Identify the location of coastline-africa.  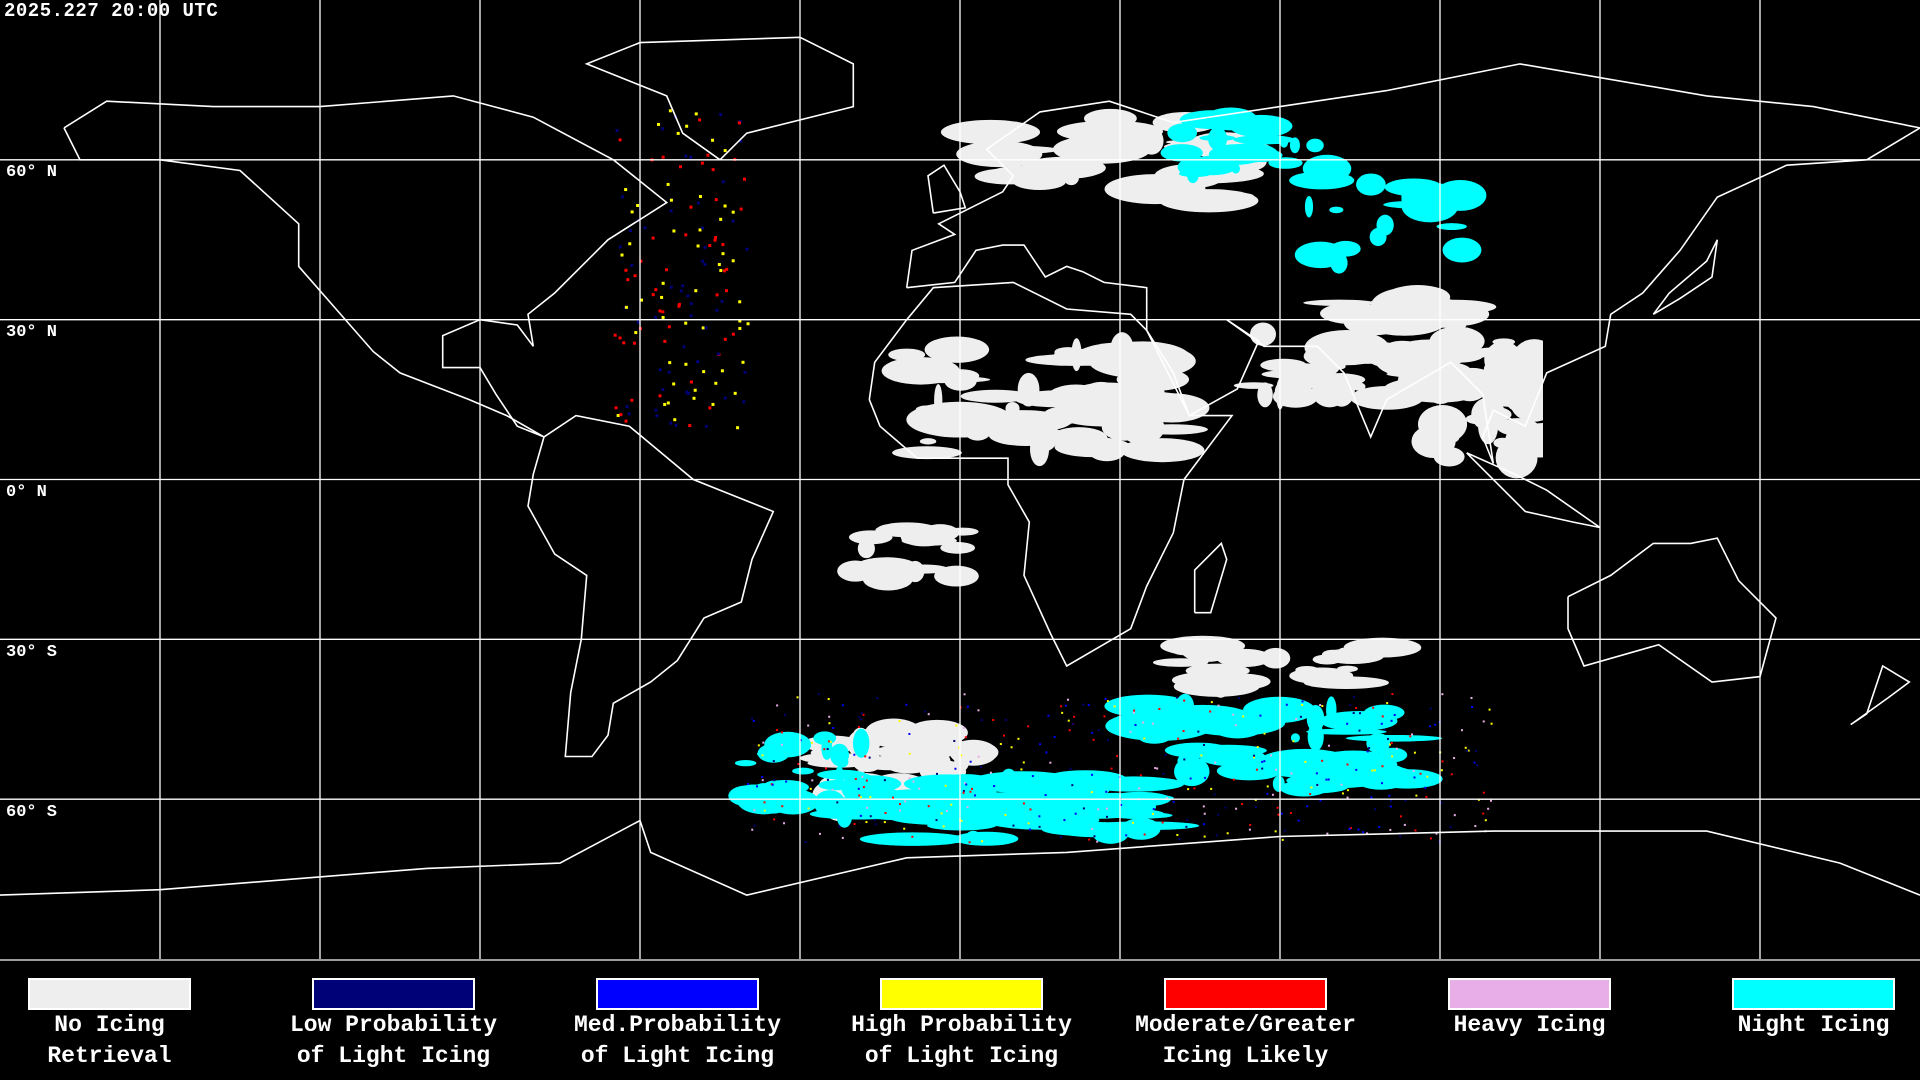
(1051, 474).